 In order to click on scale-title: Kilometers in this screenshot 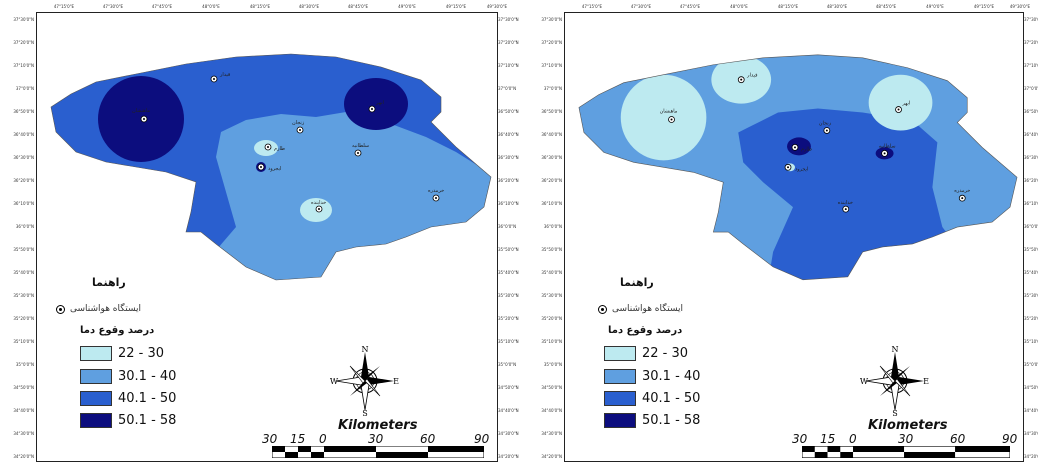, I will do `click(378, 425)`.